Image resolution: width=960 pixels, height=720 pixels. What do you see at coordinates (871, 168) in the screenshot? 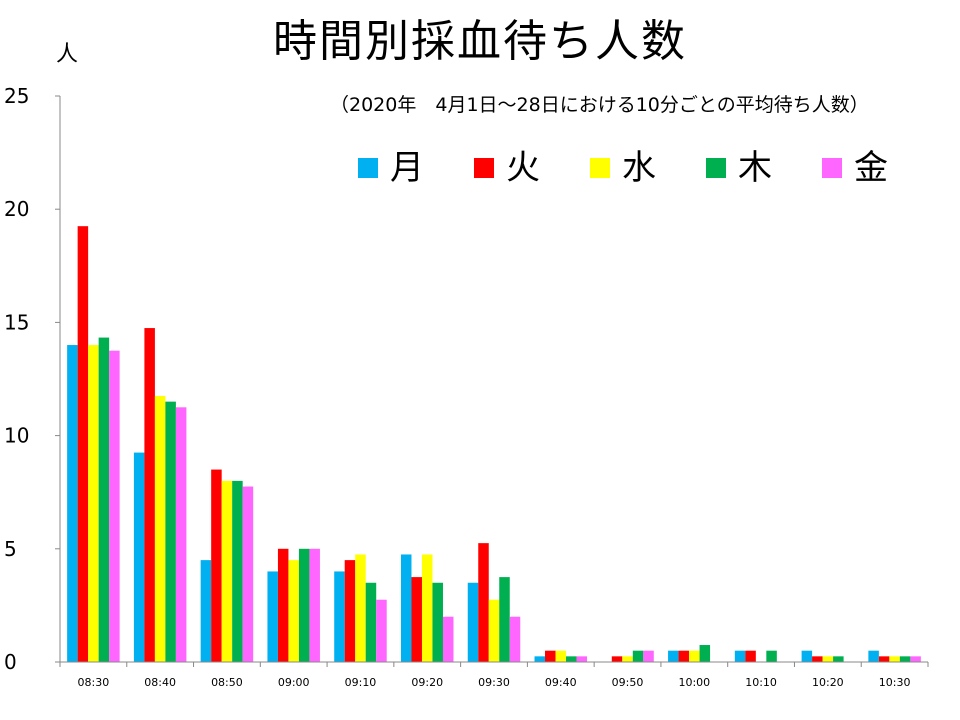
I see `legend-label-fri: 金` at bounding box center [871, 168].